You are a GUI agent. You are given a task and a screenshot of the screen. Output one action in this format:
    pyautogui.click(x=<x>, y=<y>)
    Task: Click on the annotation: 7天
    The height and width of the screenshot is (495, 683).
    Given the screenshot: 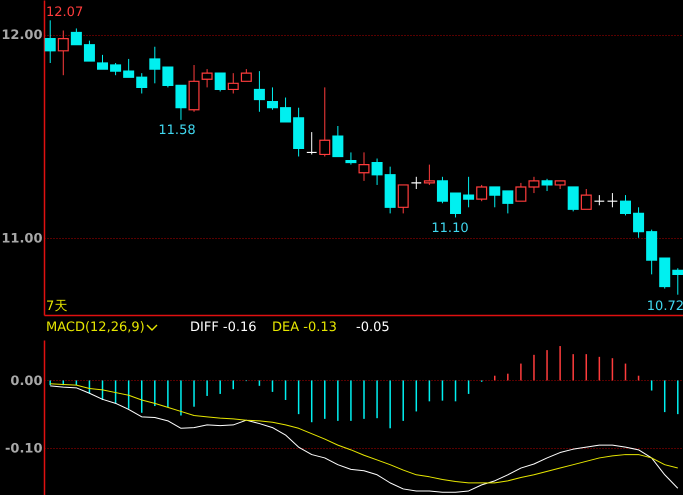 What is the action you would take?
    pyautogui.click(x=57, y=306)
    